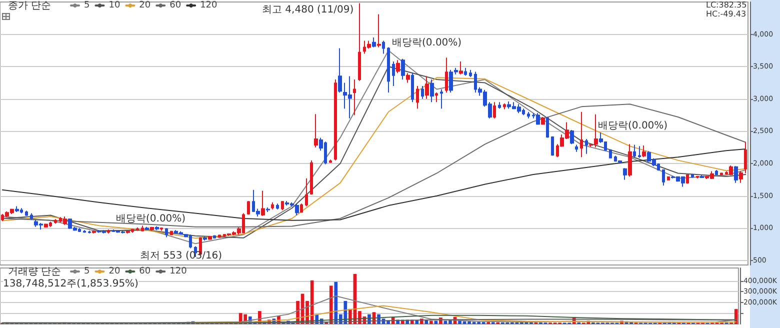 This screenshot has height=328, width=780. I want to click on legend-title: 거래량 단순, so click(34, 272).